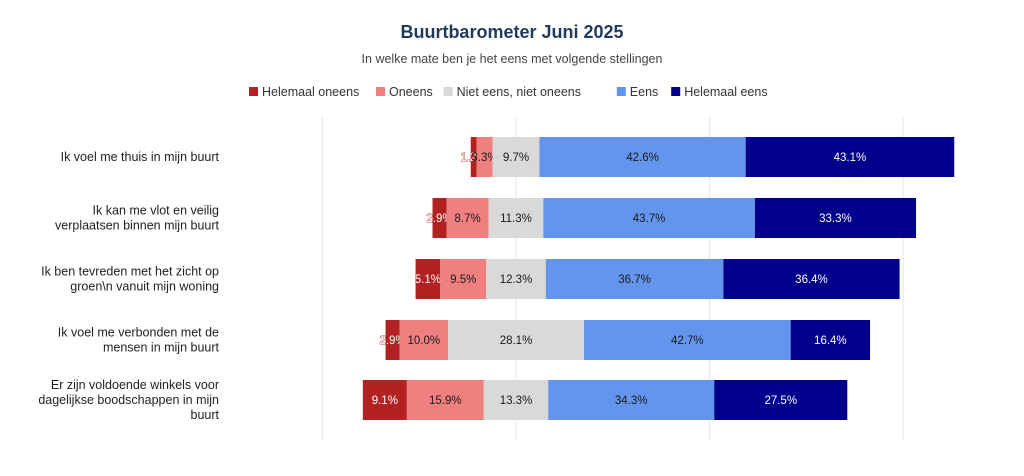 The height and width of the screenshot is (476, 1024). Describe the element at coordinates (310, 92) in the screenshot. I see `legend-label: Helemaal oneens` at that location.